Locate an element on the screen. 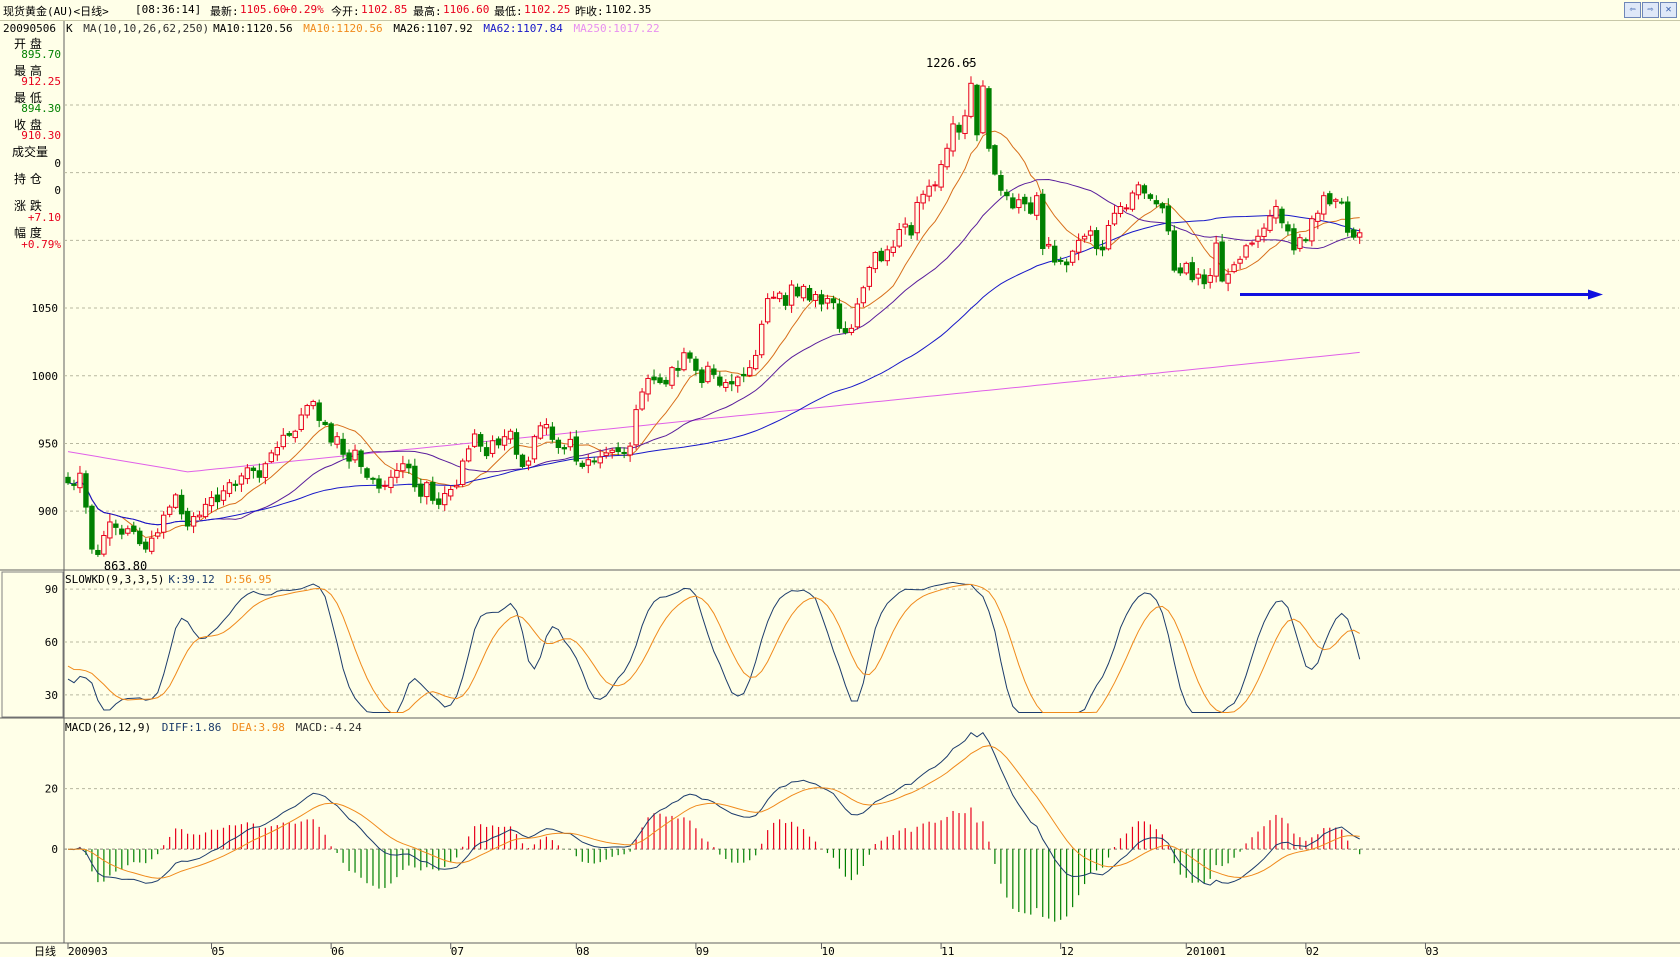 The height and width of the screenshot is (957, 1680). x-tick-label: 05 is located at coordinates (218, 951).